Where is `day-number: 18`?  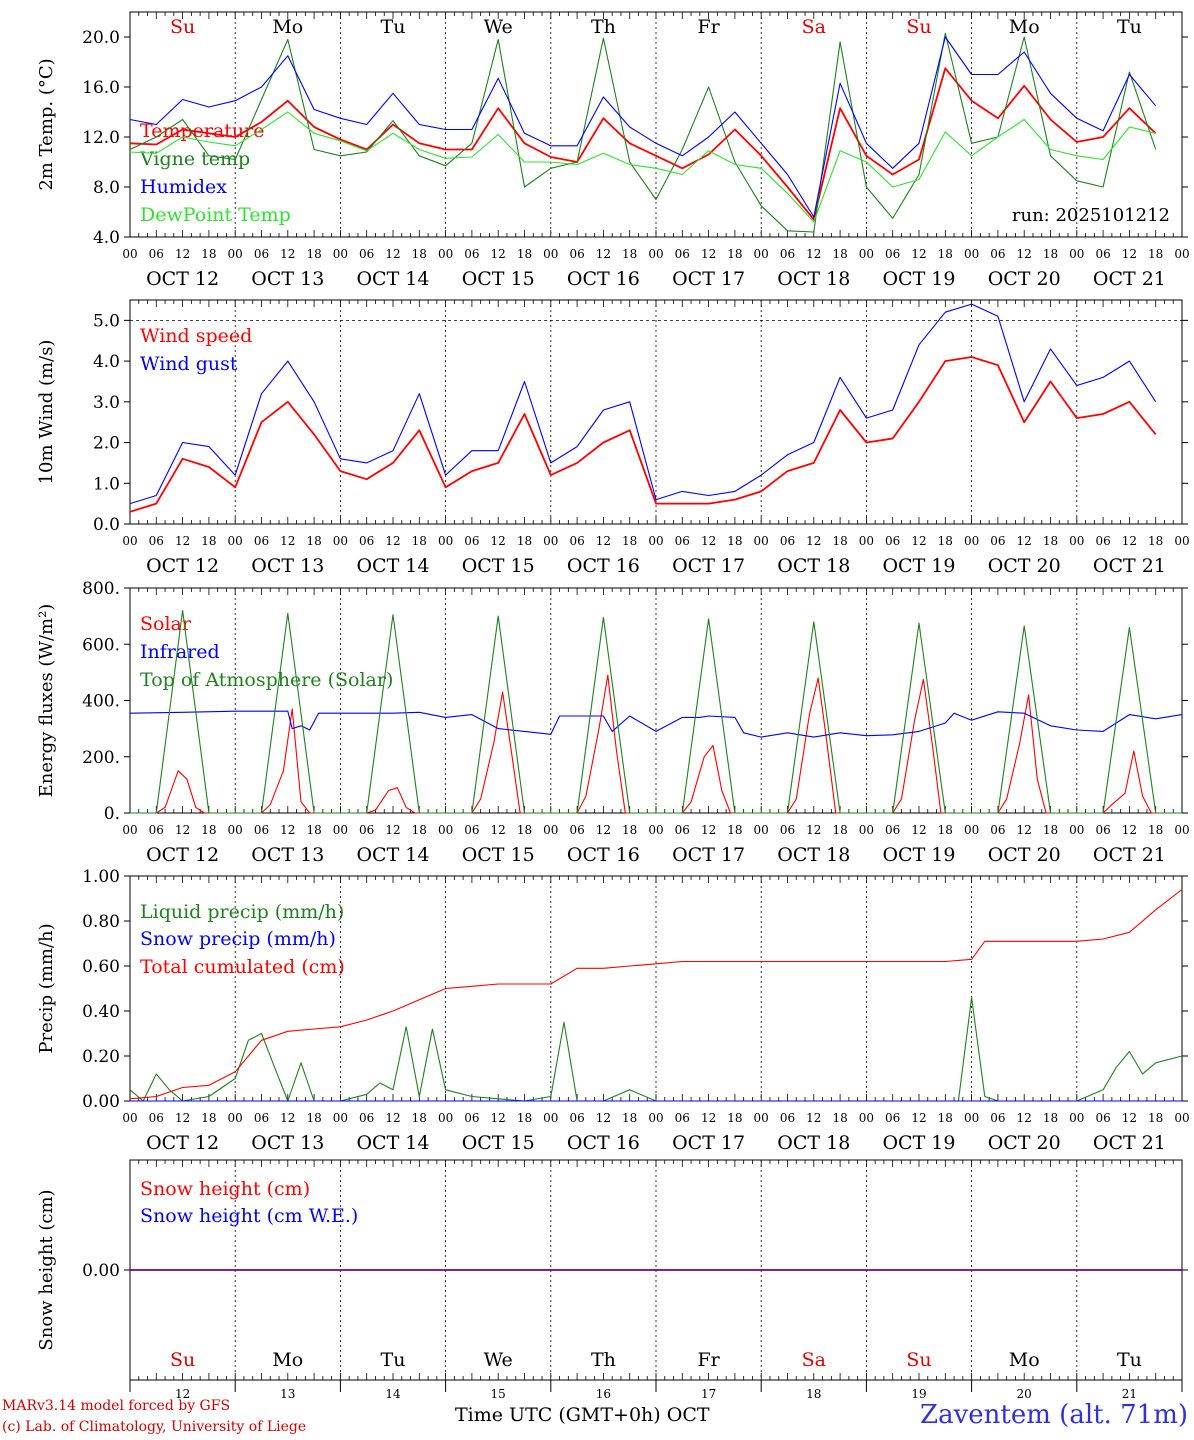
day-number: 18 is located at coordinates (813, 1394).